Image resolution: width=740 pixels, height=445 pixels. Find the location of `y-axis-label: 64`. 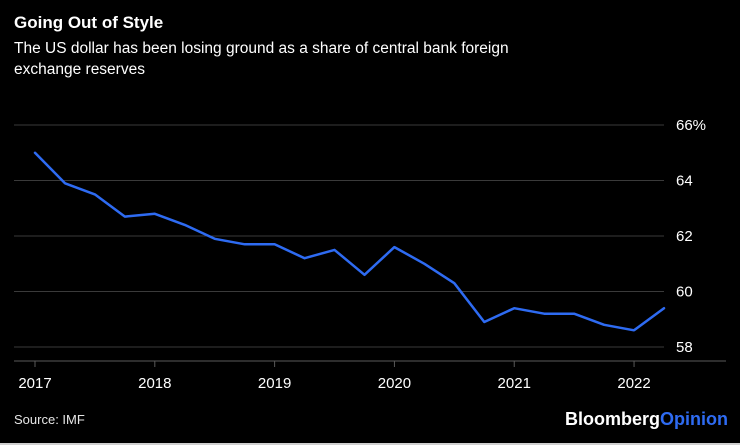

y-axis-label: 64 is located at coordinates (684, 181).